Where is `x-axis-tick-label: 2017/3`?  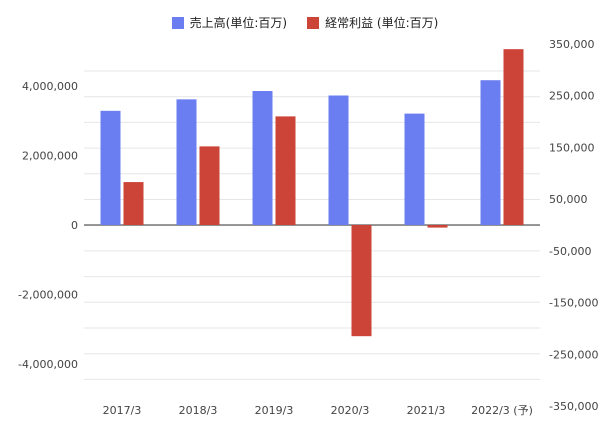 x-axis-tick-label: 2017/3 is located at coordinates (122, 410).